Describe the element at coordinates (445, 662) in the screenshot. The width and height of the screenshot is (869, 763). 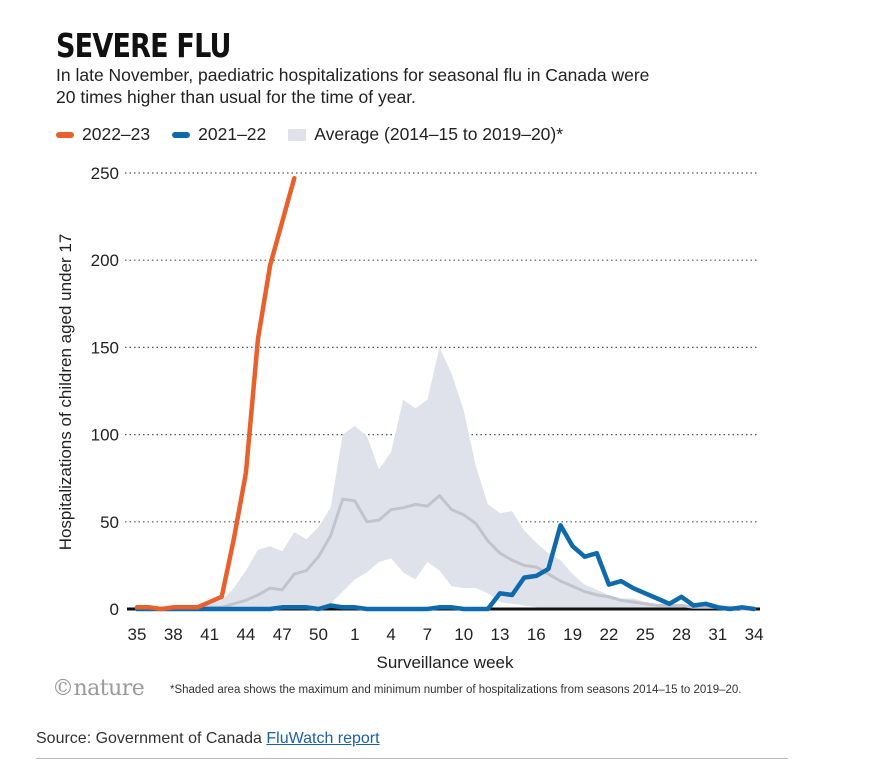
I see `x-axis-title: Surveillance week` at that location.